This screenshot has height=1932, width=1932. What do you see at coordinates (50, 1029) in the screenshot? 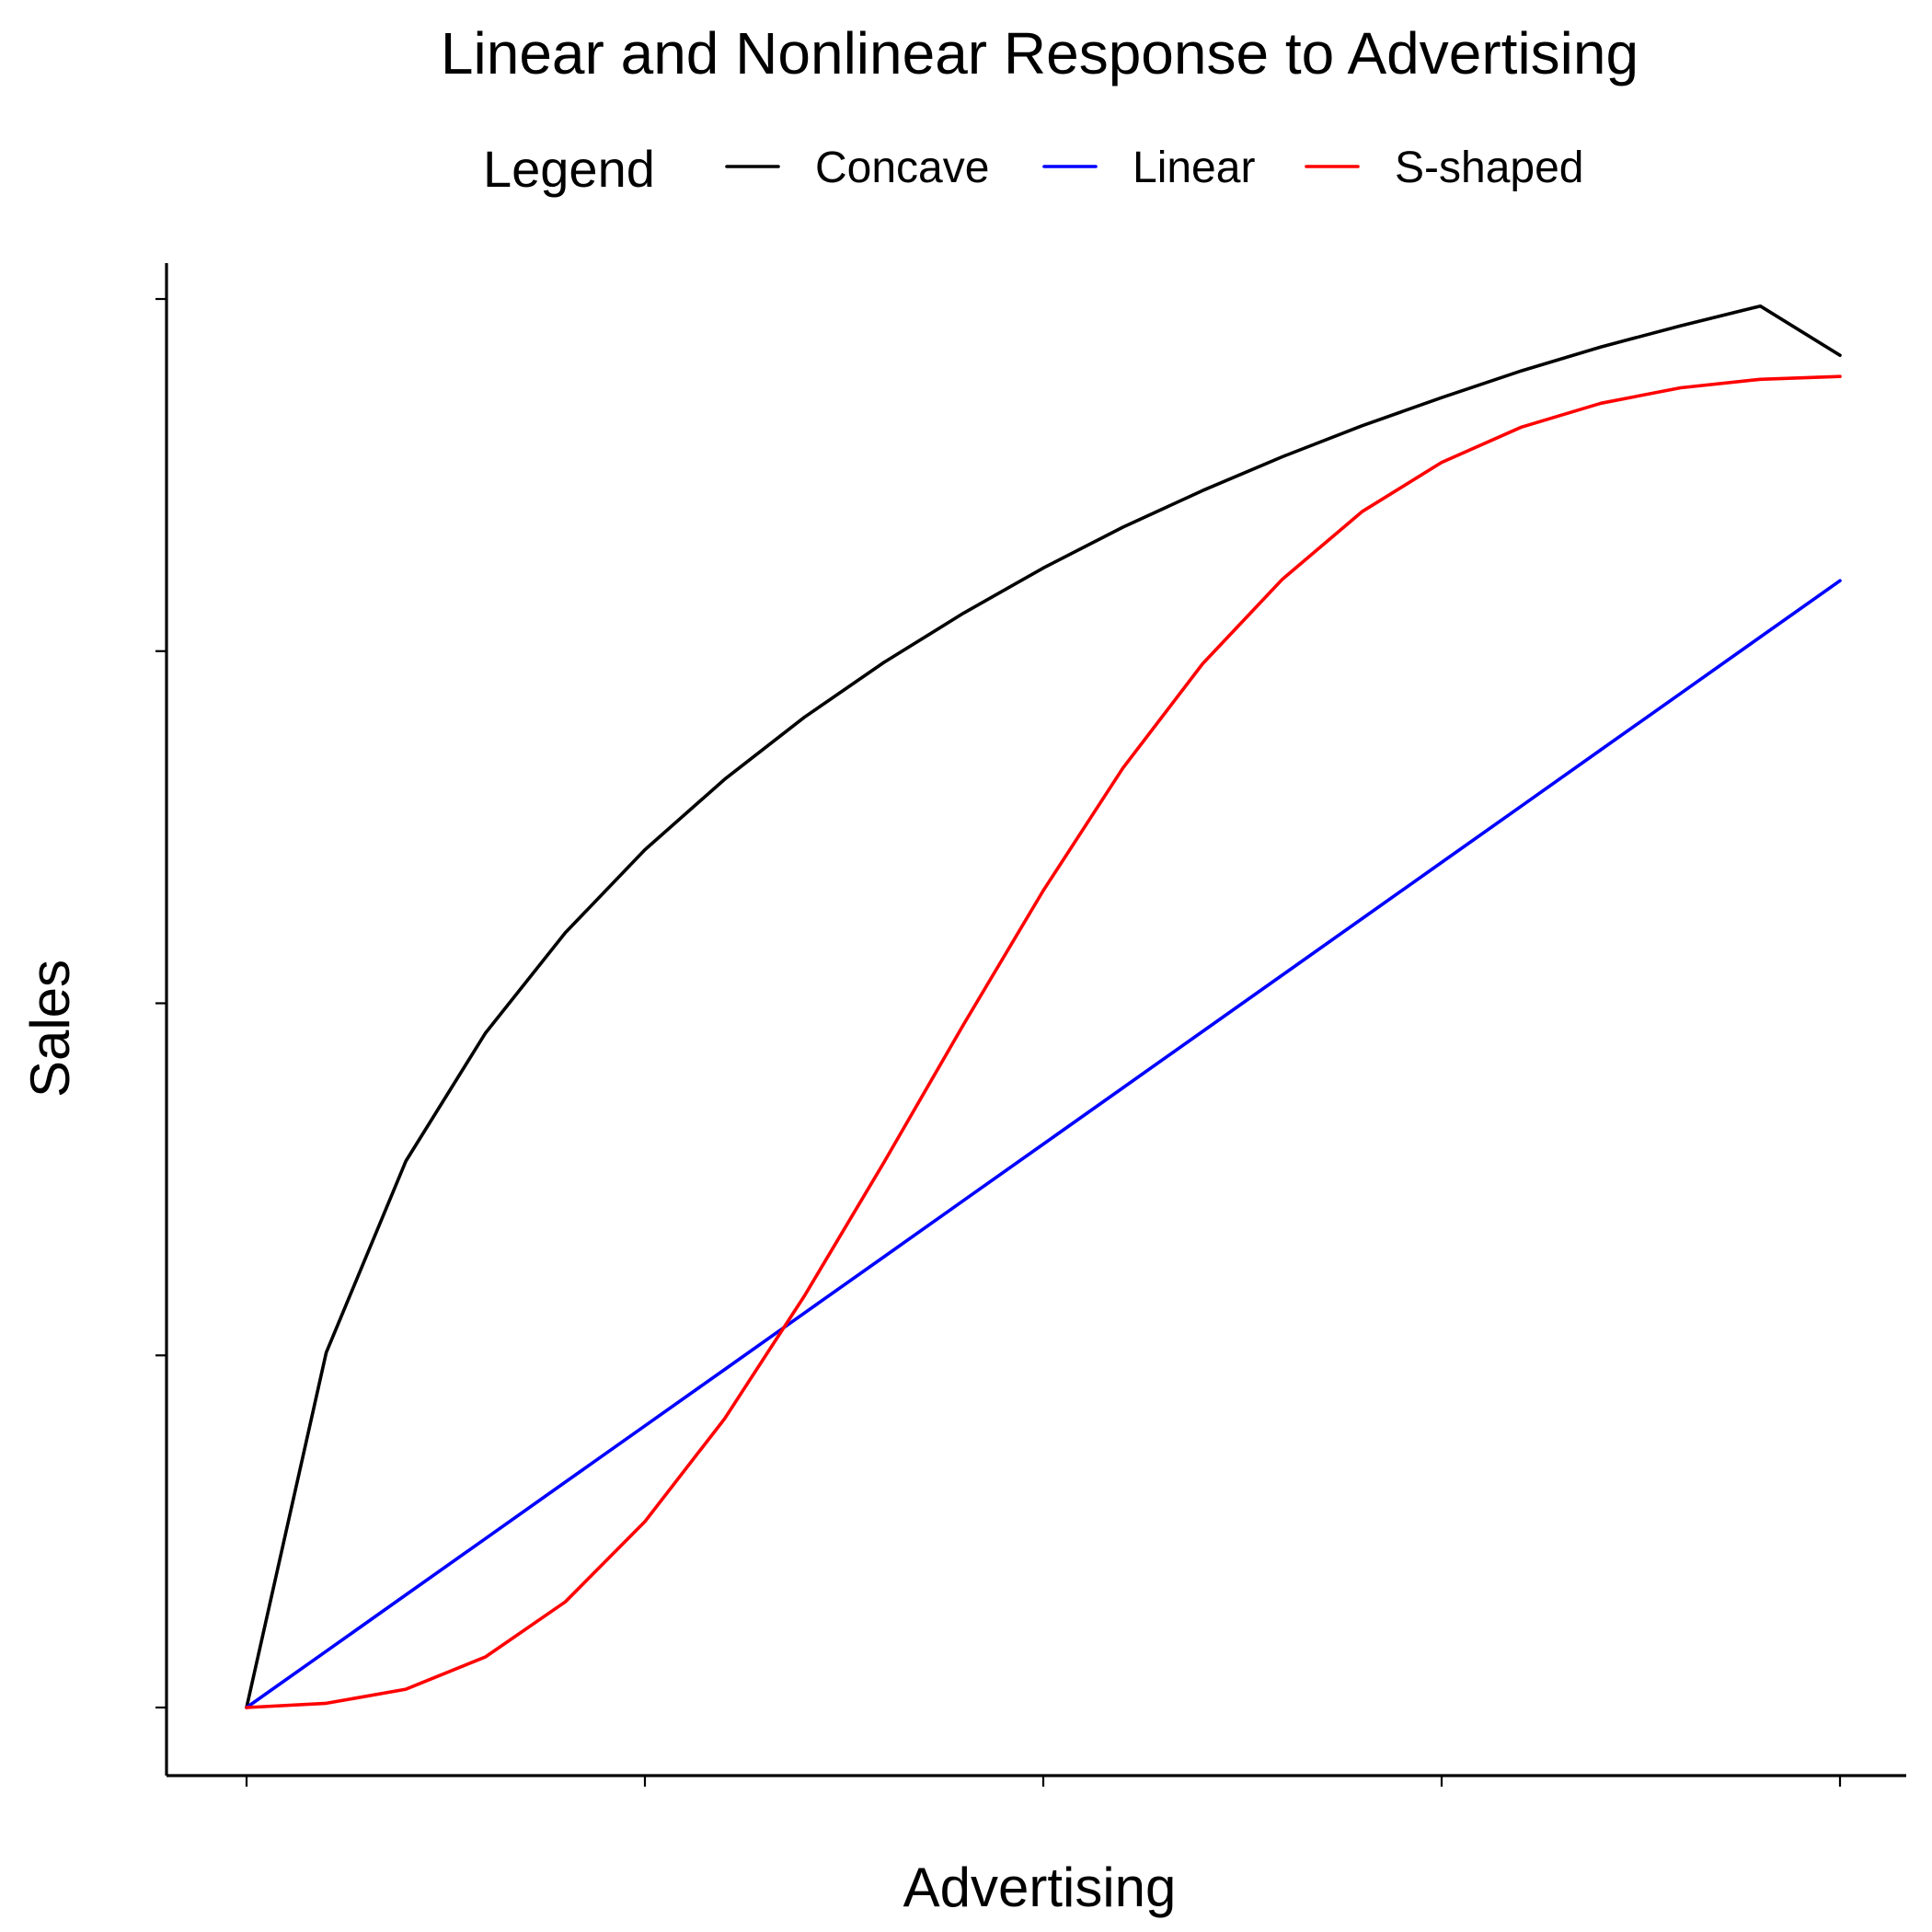
I see `y-axis-label: Sales` at bounding box center [50, 1029].